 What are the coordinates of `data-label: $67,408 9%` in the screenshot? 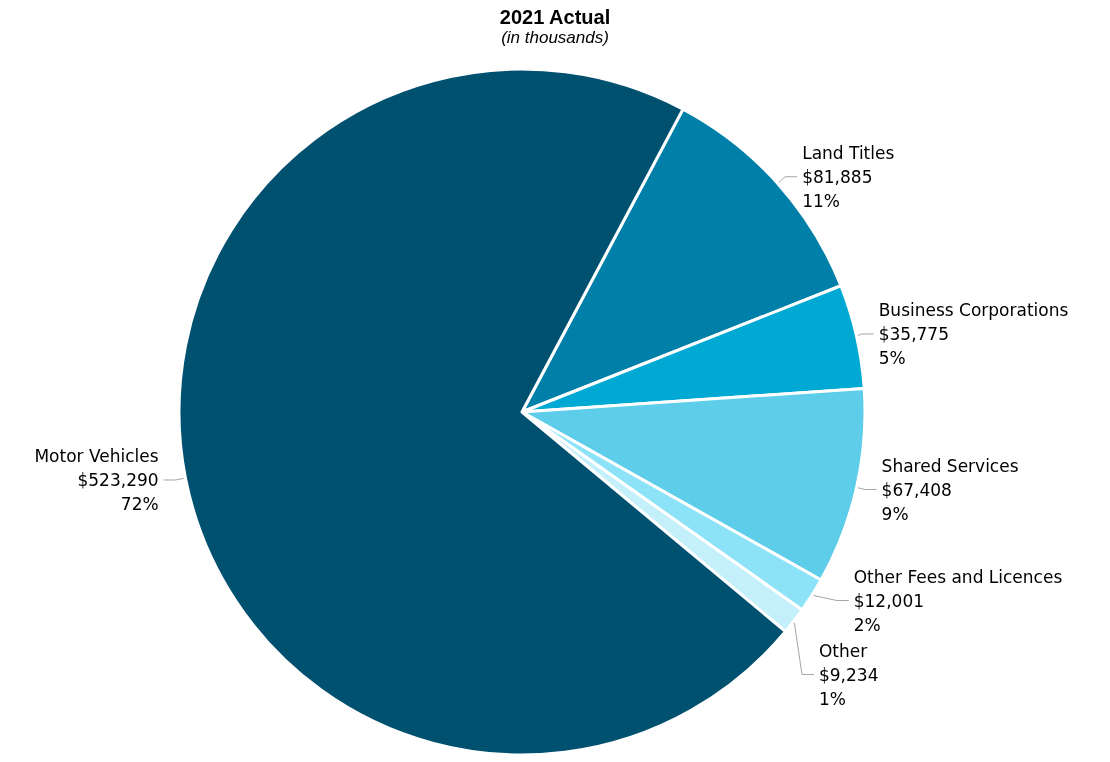 It's located at (916, 501).